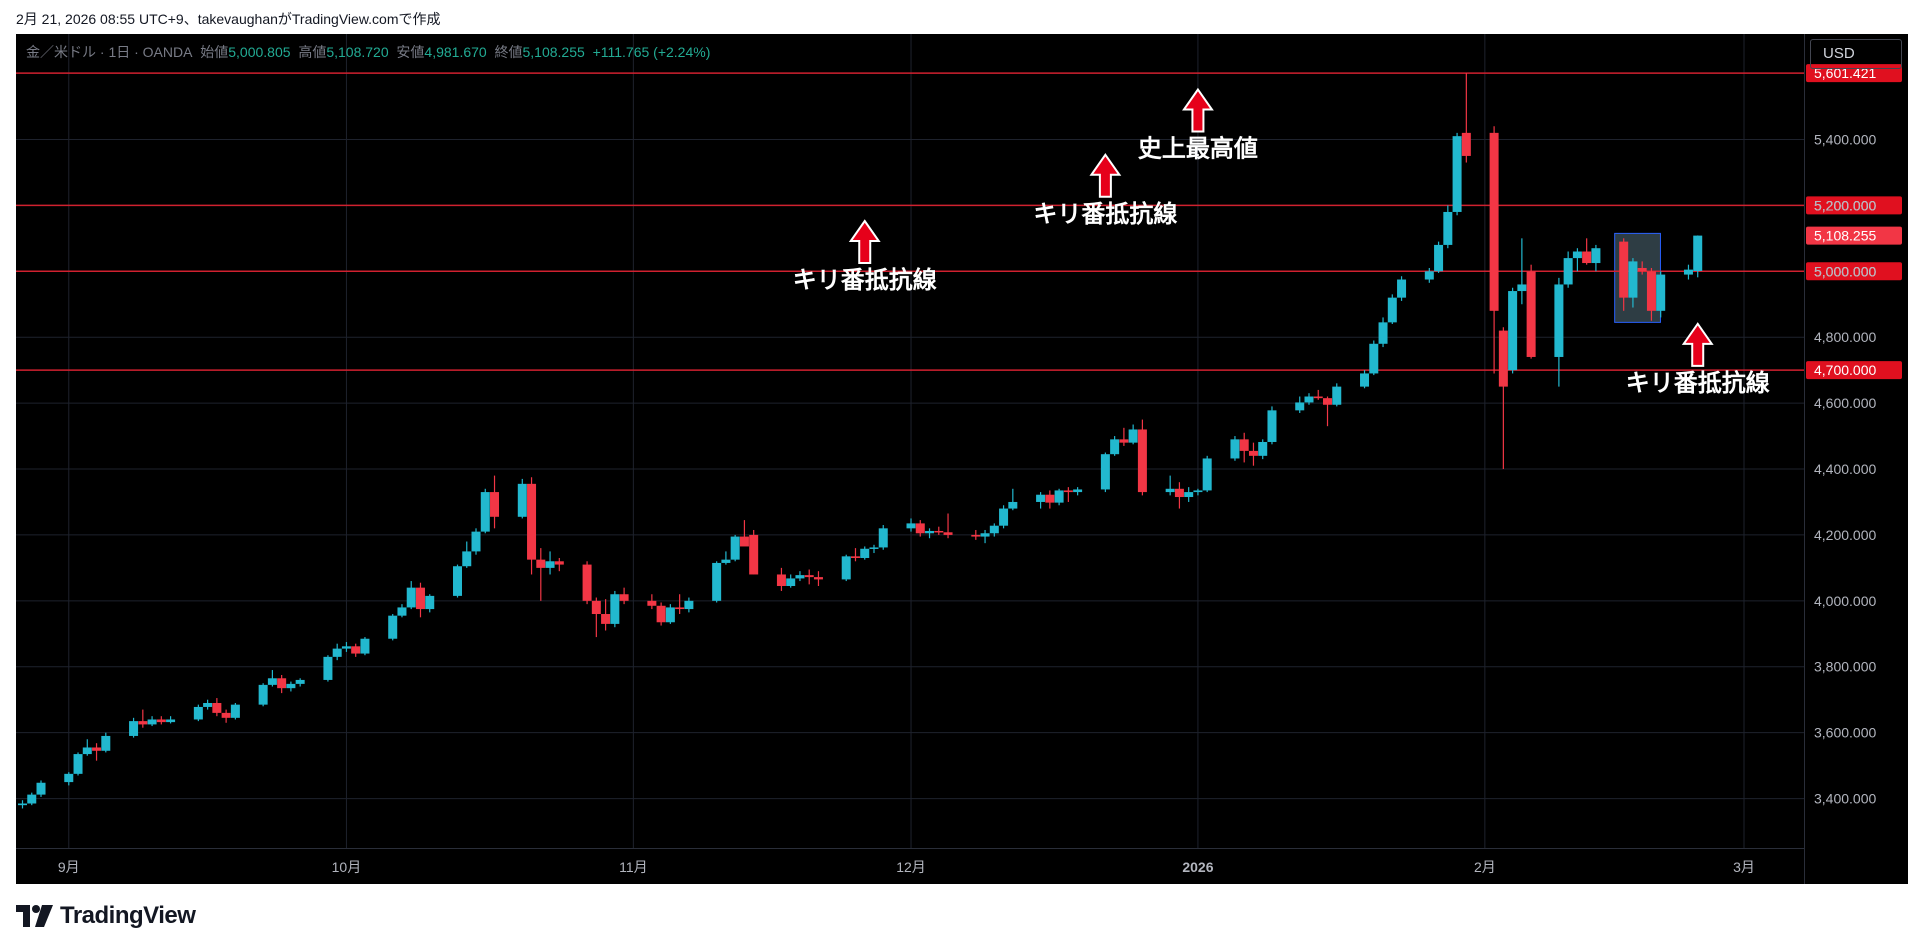 This screenshot has height=930, width=1920. I want to click on last-price-tag, so click(1854, 235).